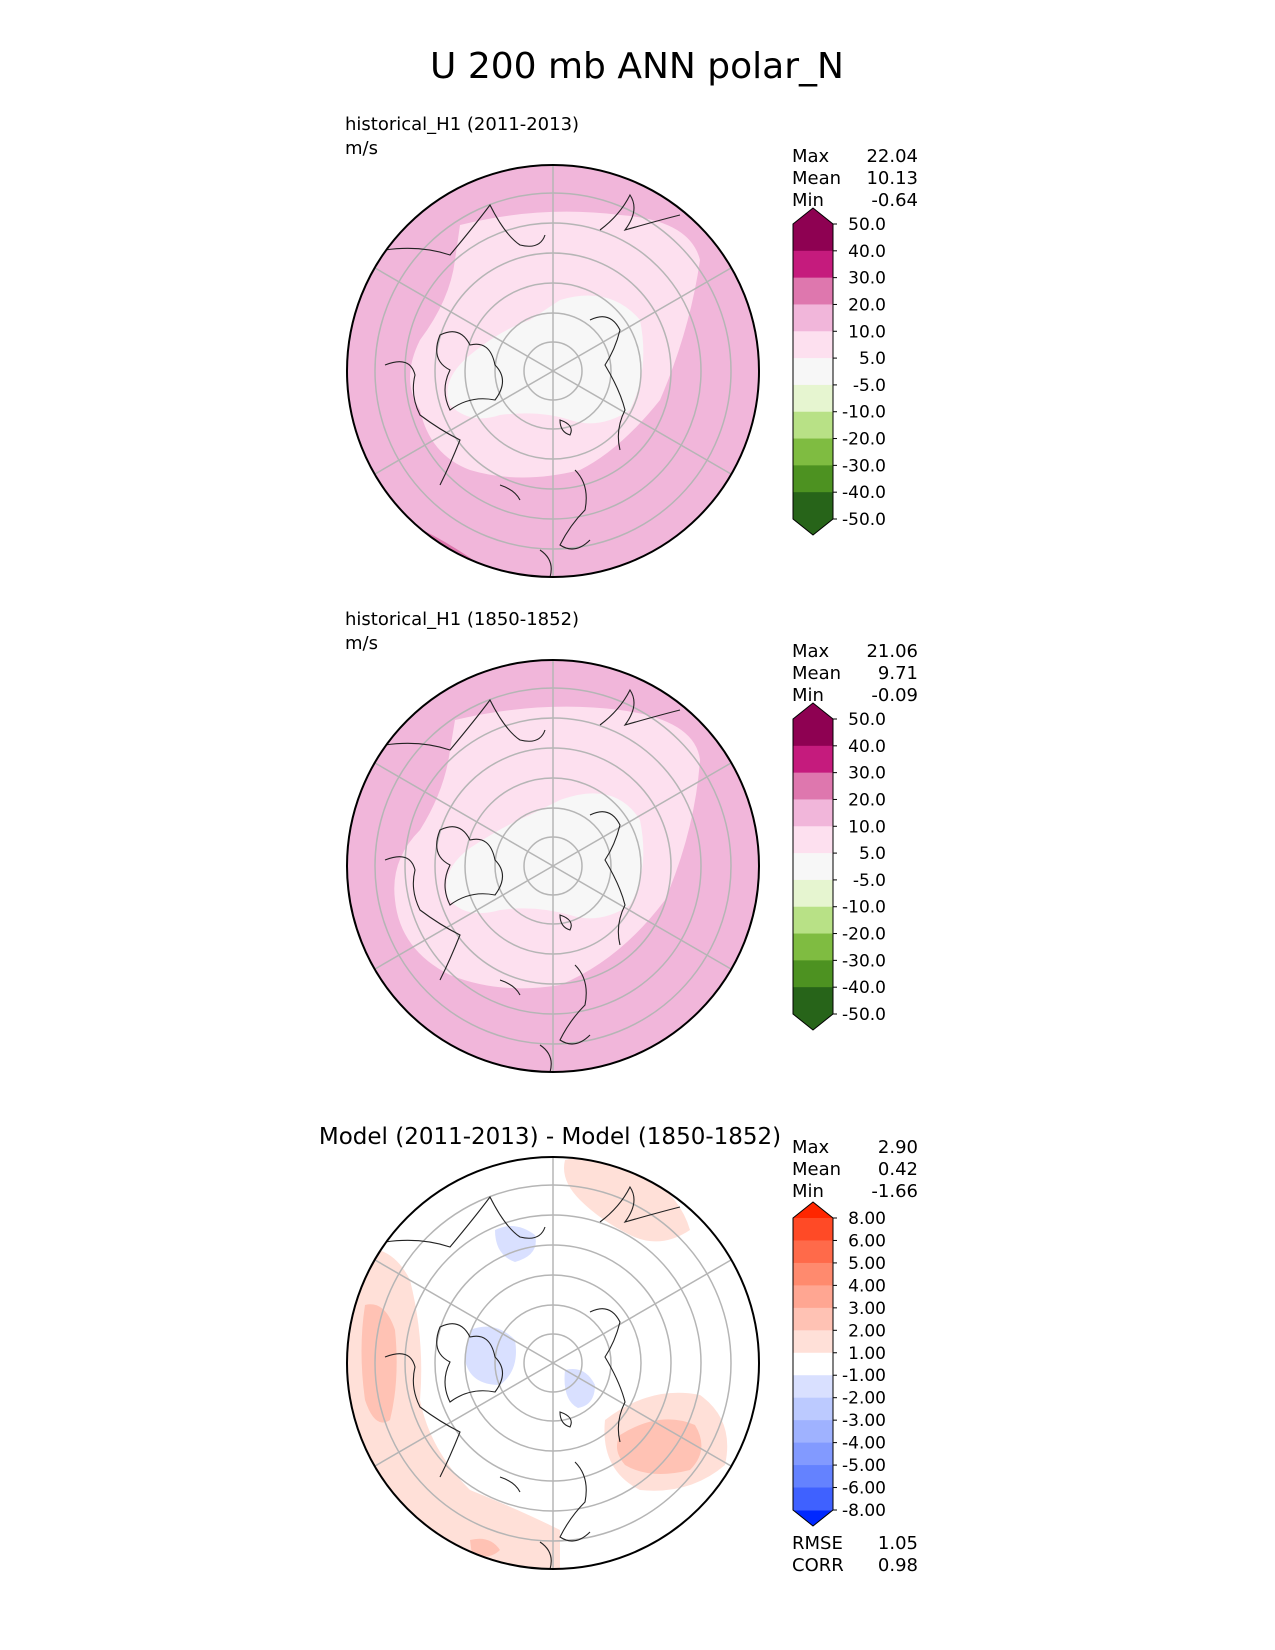 The height and width of the screenshot is (1650, 1275). I want to click on colorbar-extend-bottom, so click(813, 527).